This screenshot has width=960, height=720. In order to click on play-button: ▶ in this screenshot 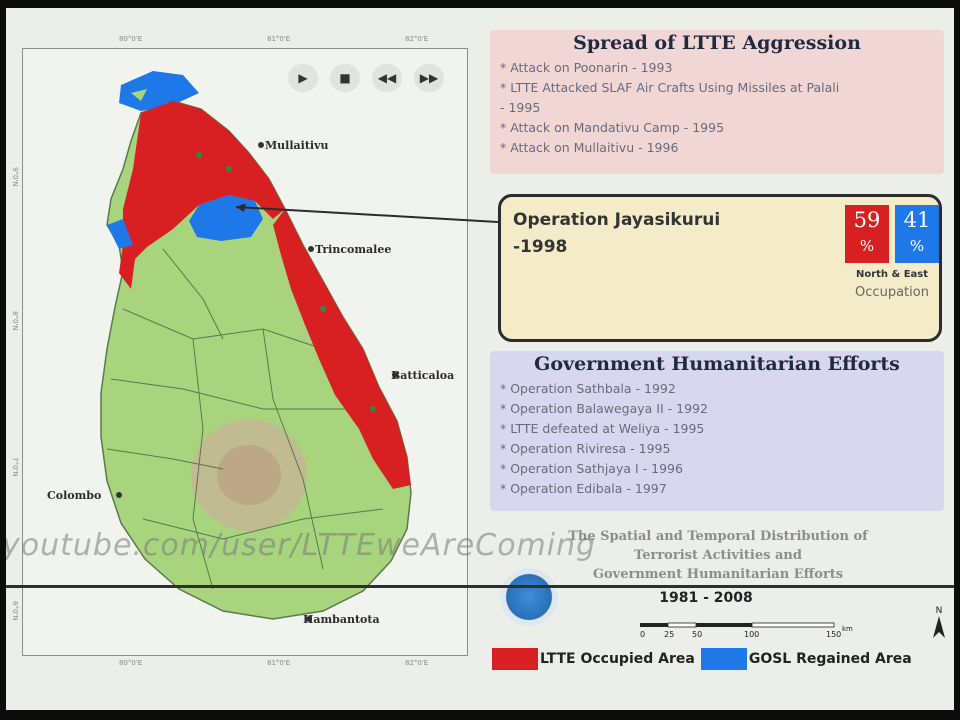, I will do `click(303, 78)`.